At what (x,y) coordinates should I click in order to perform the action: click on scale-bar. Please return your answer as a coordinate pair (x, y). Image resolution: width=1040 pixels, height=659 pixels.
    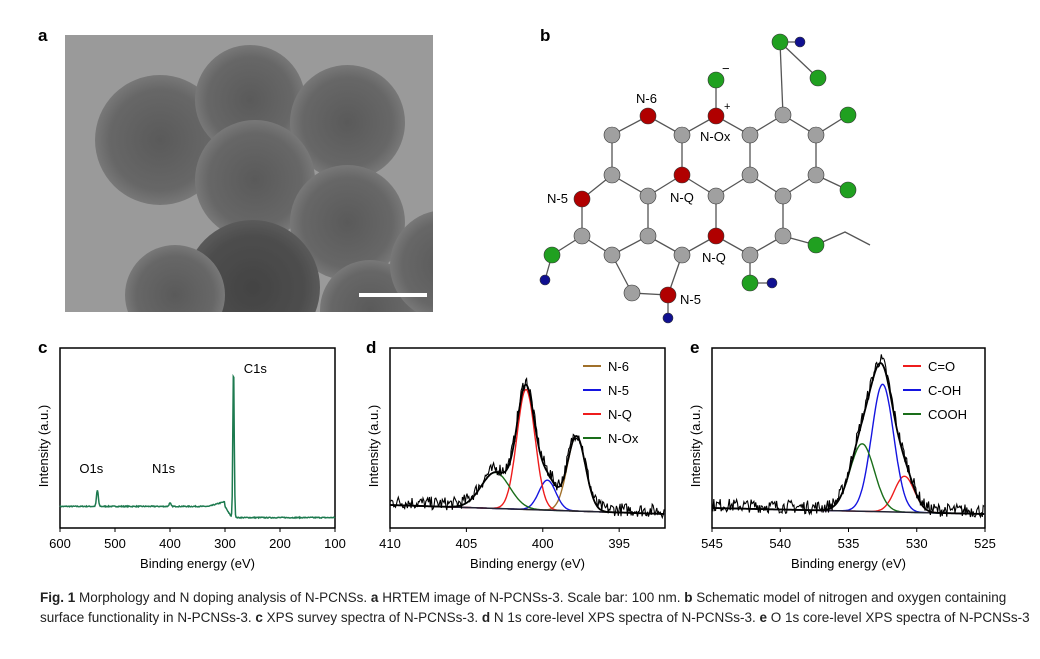
    Looking at the image, I should click on (393, 295).